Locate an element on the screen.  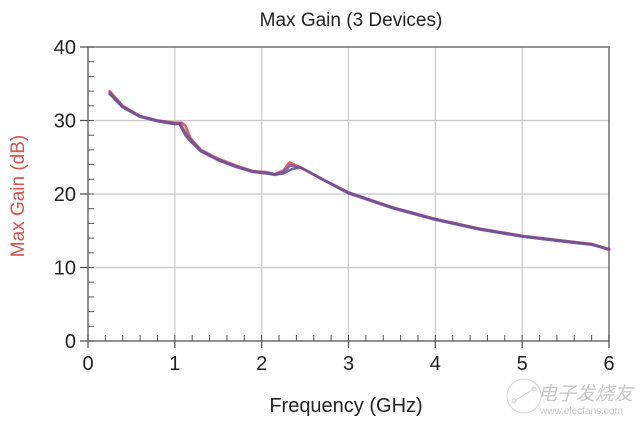
x-tick-label: 3 is located at coordinates (348, 364).